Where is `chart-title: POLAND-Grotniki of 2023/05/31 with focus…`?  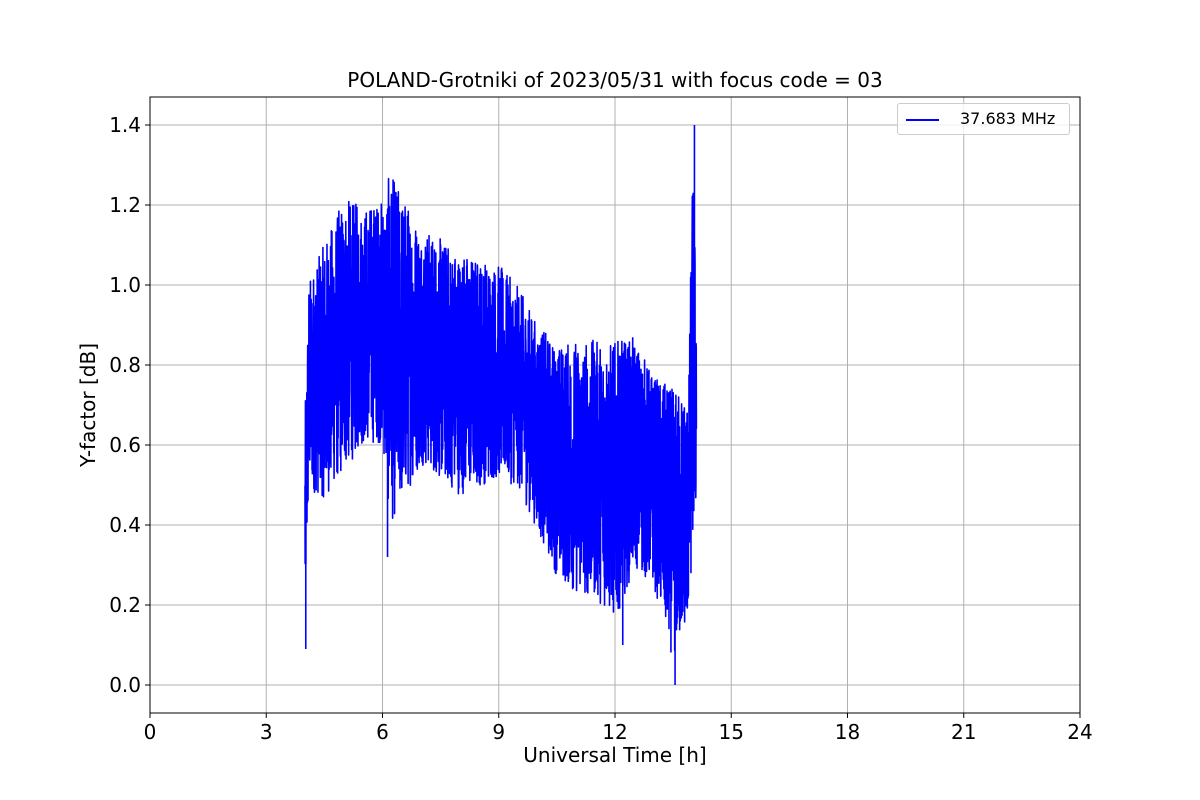 chart-title: POLAND-Grotniki of 2023/05/31 with focus… is located at coordinates (615, 80).